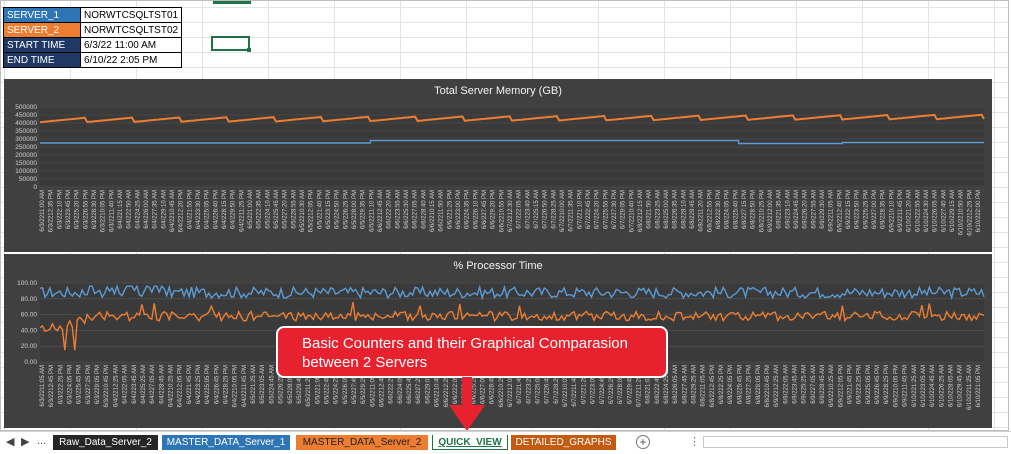  I want to click on memory-y-tick-label: 450000, so click(26, 115).